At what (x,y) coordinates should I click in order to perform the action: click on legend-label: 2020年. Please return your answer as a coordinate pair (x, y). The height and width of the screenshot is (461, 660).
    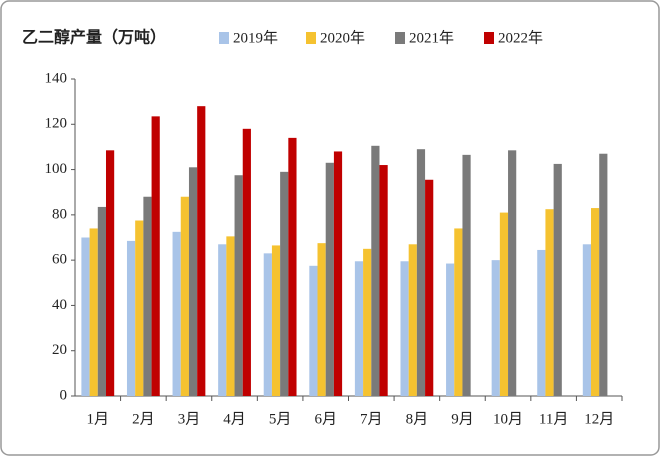
    Looking at the image, I should click on (342, 37).